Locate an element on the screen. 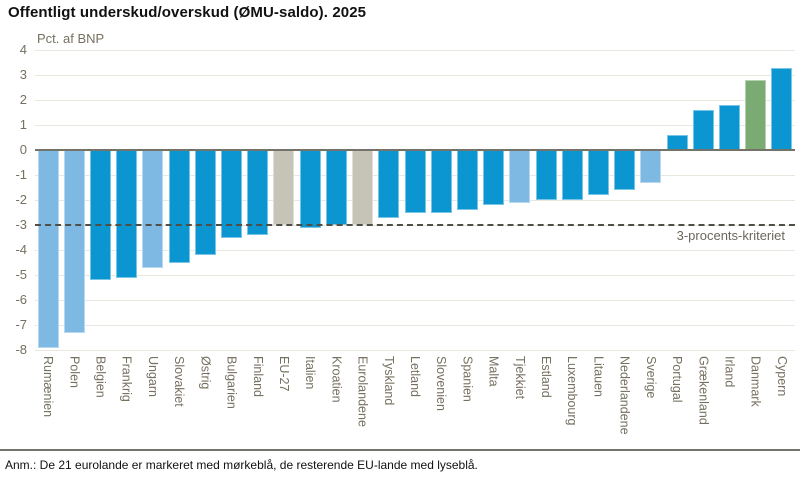  x-tick-label-letland: Letland is located at coordinates (415, 377).